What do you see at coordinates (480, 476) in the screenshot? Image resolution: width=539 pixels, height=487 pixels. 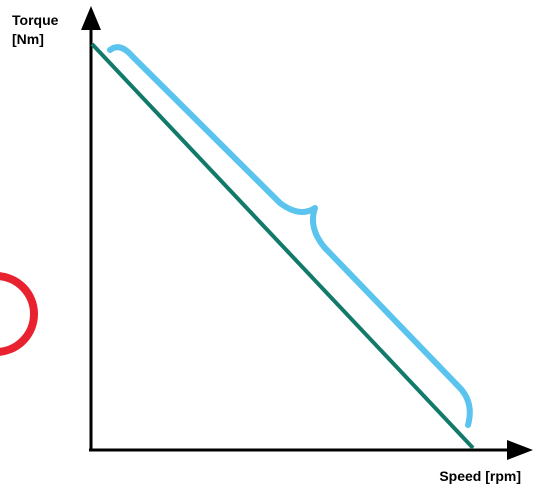 I see `x-axis-label: Speed [rpm]` at bounding box center [480, 476].